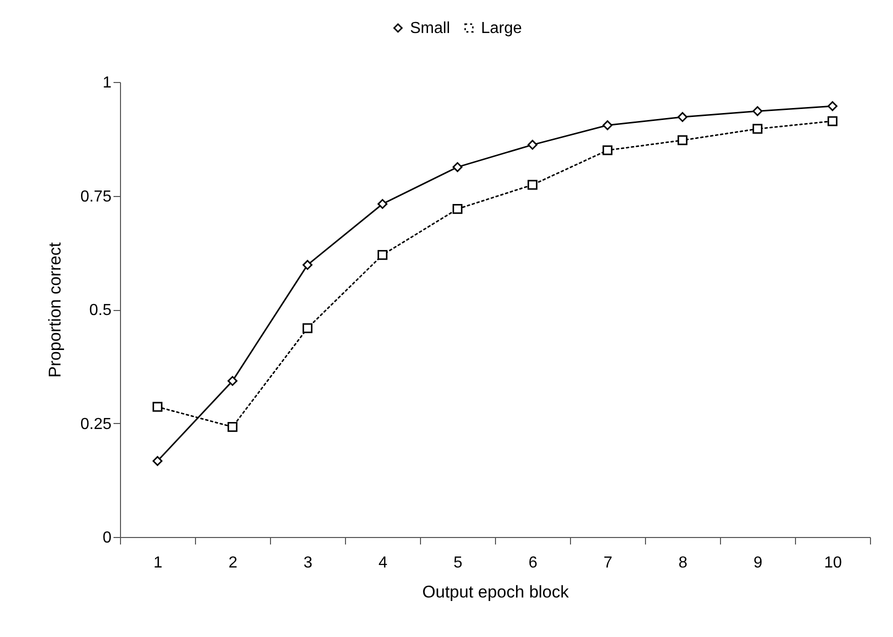  What do you see at coordinates (501, 28) in the screenshot?
I see `legend-label: Large` at bounding box center [501, 28].